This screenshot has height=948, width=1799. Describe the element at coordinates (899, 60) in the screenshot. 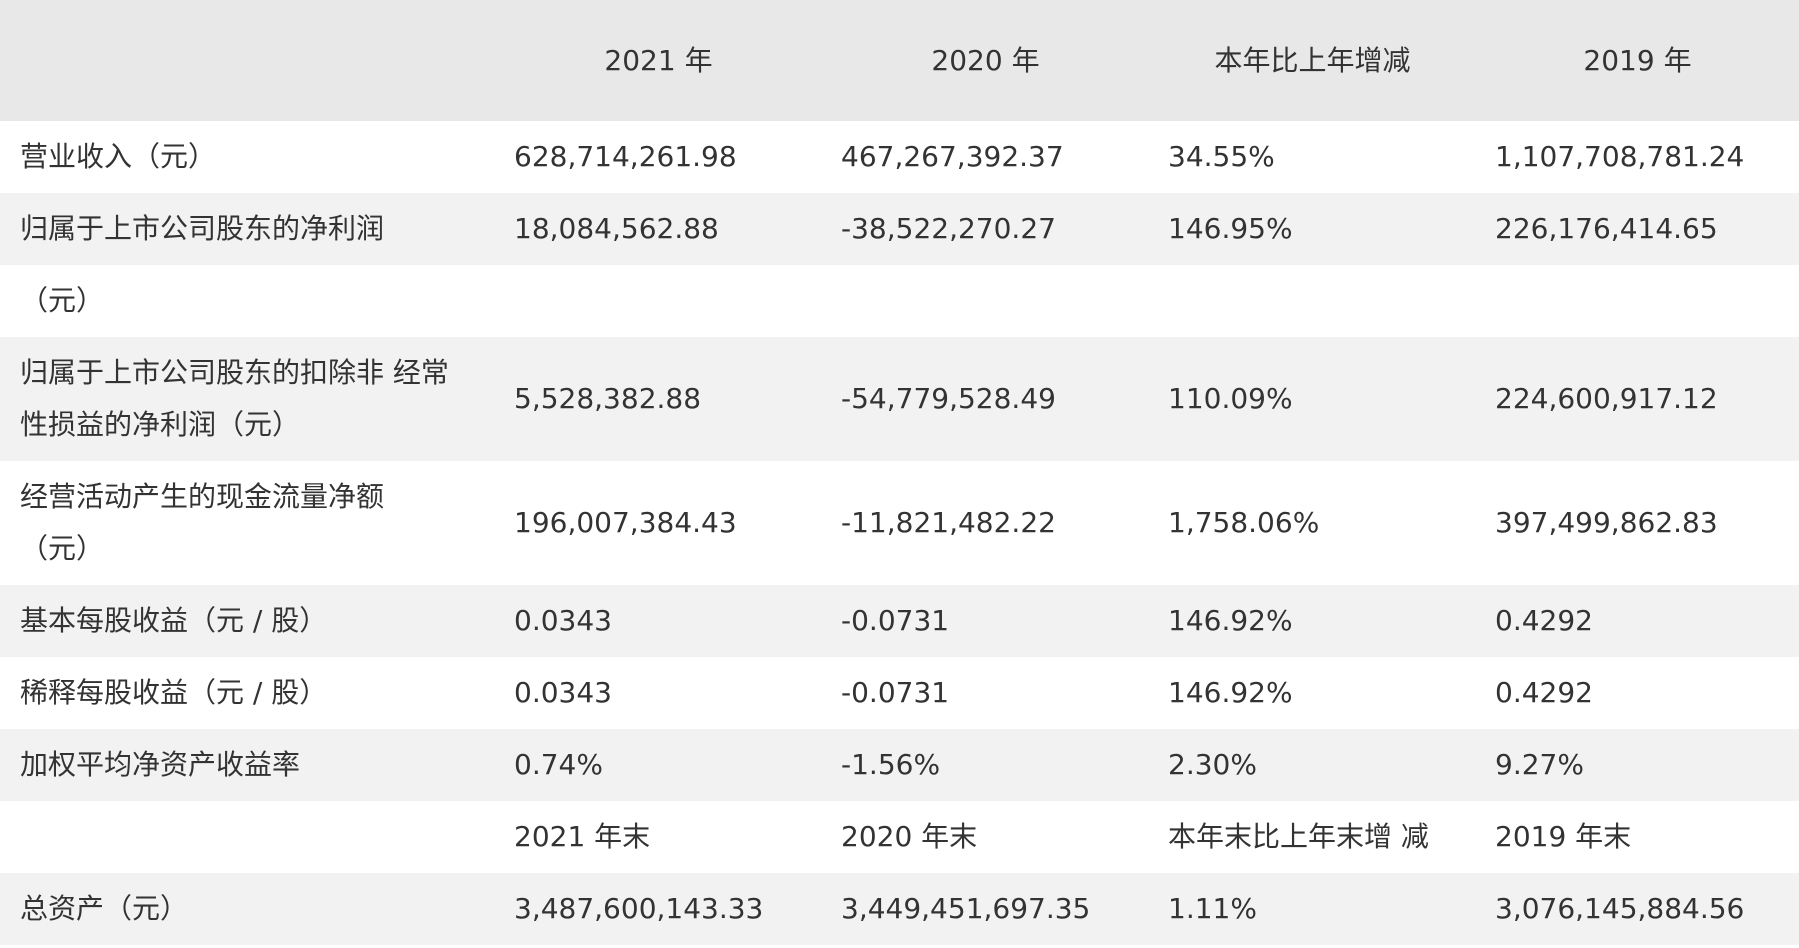

I see `table-header-row: 2021 年 2020 年 本年比上年增减 2019 年` at that location.